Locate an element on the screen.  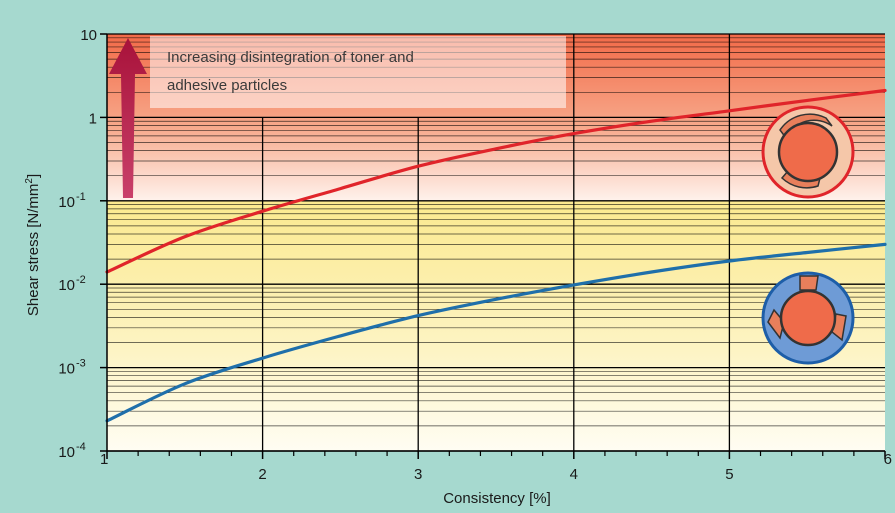
increase-arrow-icon is located at coordinates (128, 118).